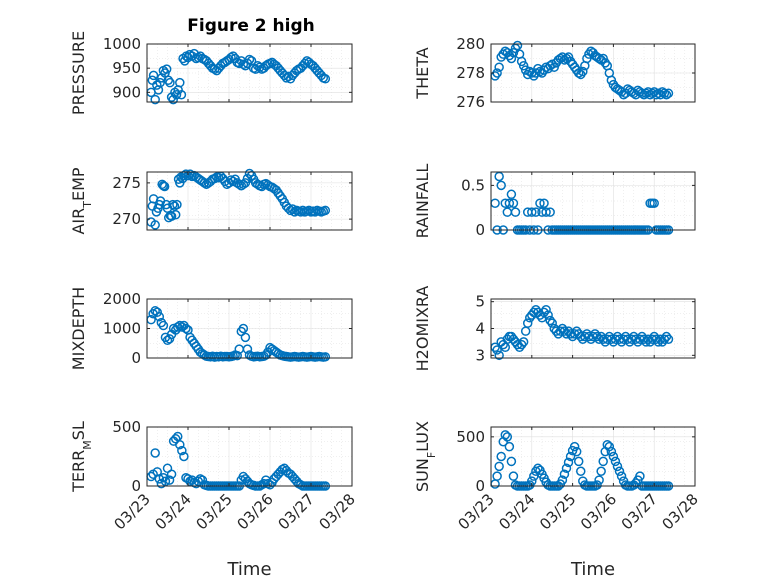  What do you see at coordinates (211, 328) in the screenshot?
I see `subplot-5: 0 1000 2000 MIXDEPTH` at bounding box center [211, 328].